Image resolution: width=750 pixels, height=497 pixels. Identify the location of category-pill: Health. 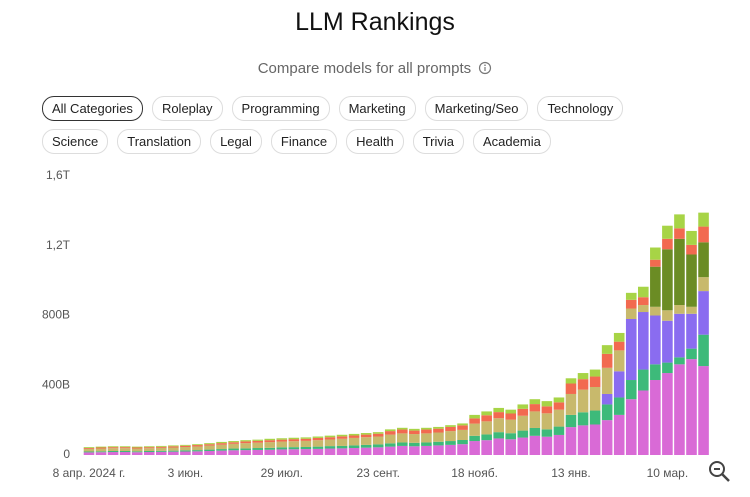
(375, 141).